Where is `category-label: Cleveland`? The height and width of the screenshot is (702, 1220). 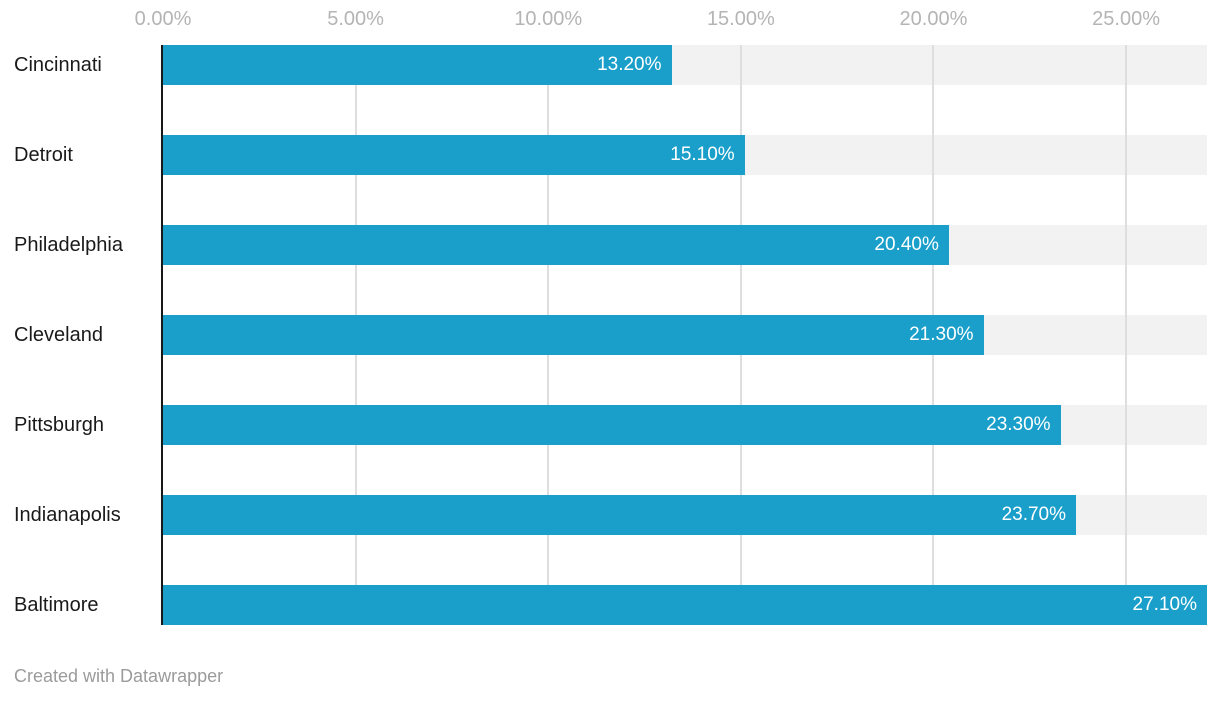 category-label: Cleveland is located at coordinates (58, 335).